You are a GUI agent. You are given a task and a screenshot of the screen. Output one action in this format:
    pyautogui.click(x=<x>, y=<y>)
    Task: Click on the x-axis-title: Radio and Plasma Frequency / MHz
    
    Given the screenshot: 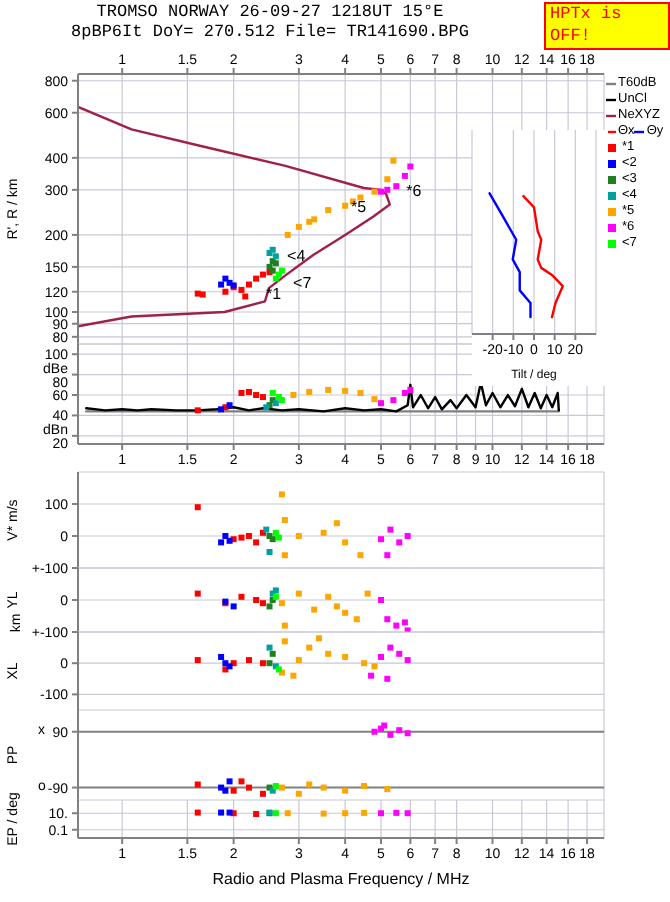 What is the action you would take?
    pyautogui.click(x=341, y=879)
    